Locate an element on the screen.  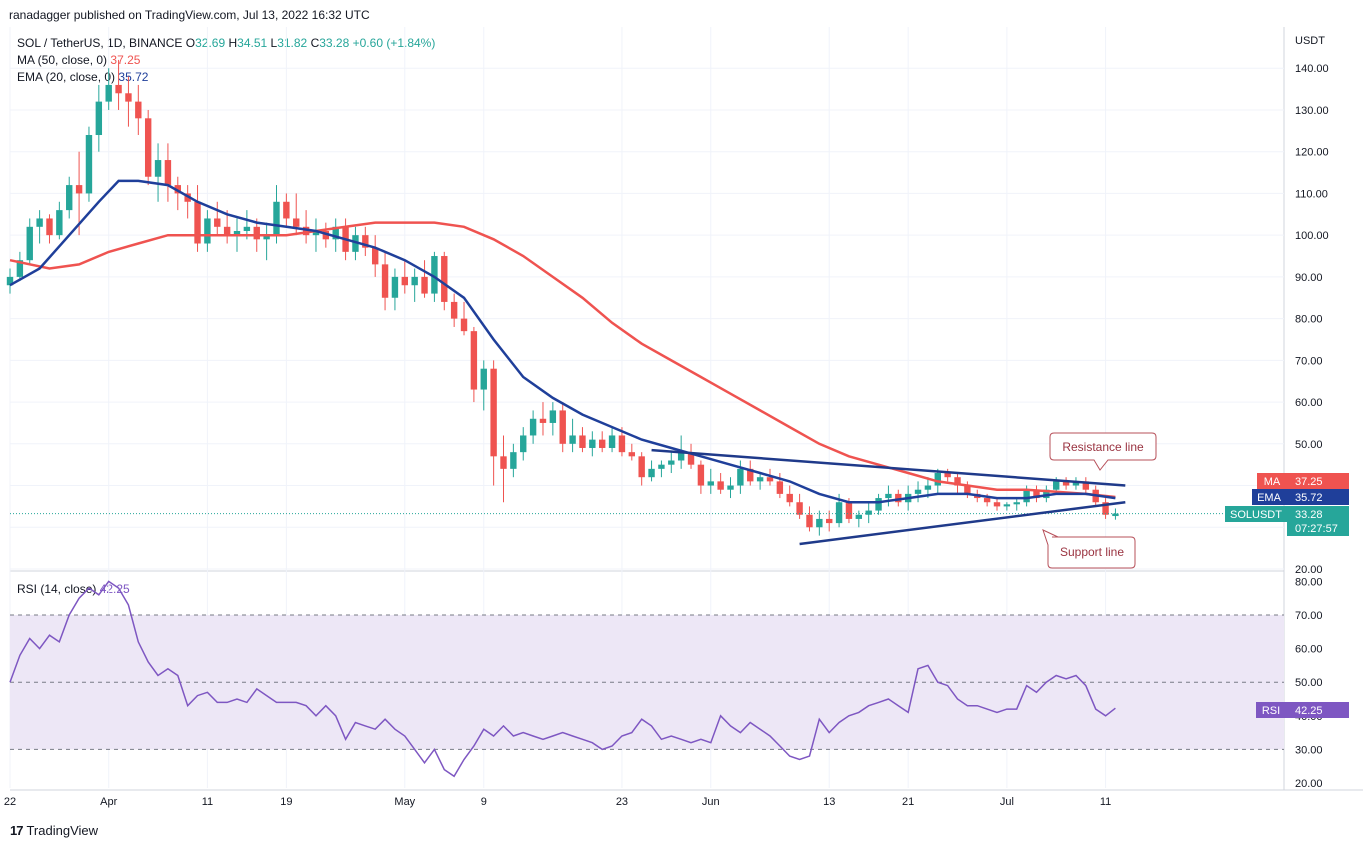
price-tick-label: 50.00 is located at coordinates (1309, 445).